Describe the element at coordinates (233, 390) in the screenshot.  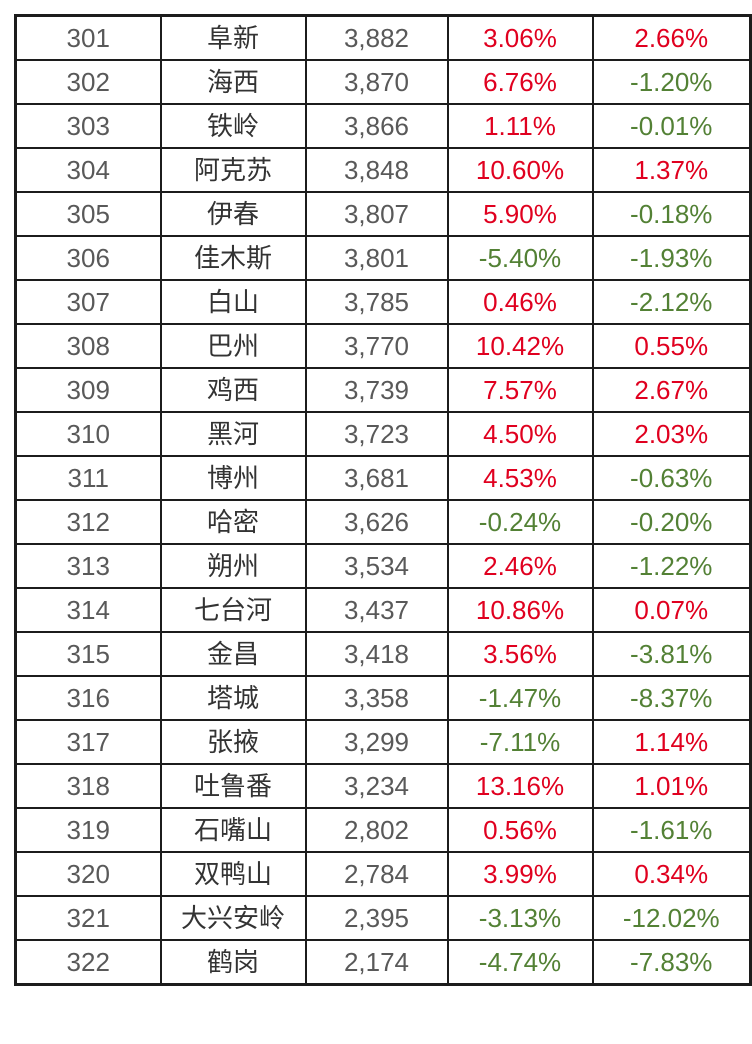
I see `city-name-cell: 鸡西` at that location.